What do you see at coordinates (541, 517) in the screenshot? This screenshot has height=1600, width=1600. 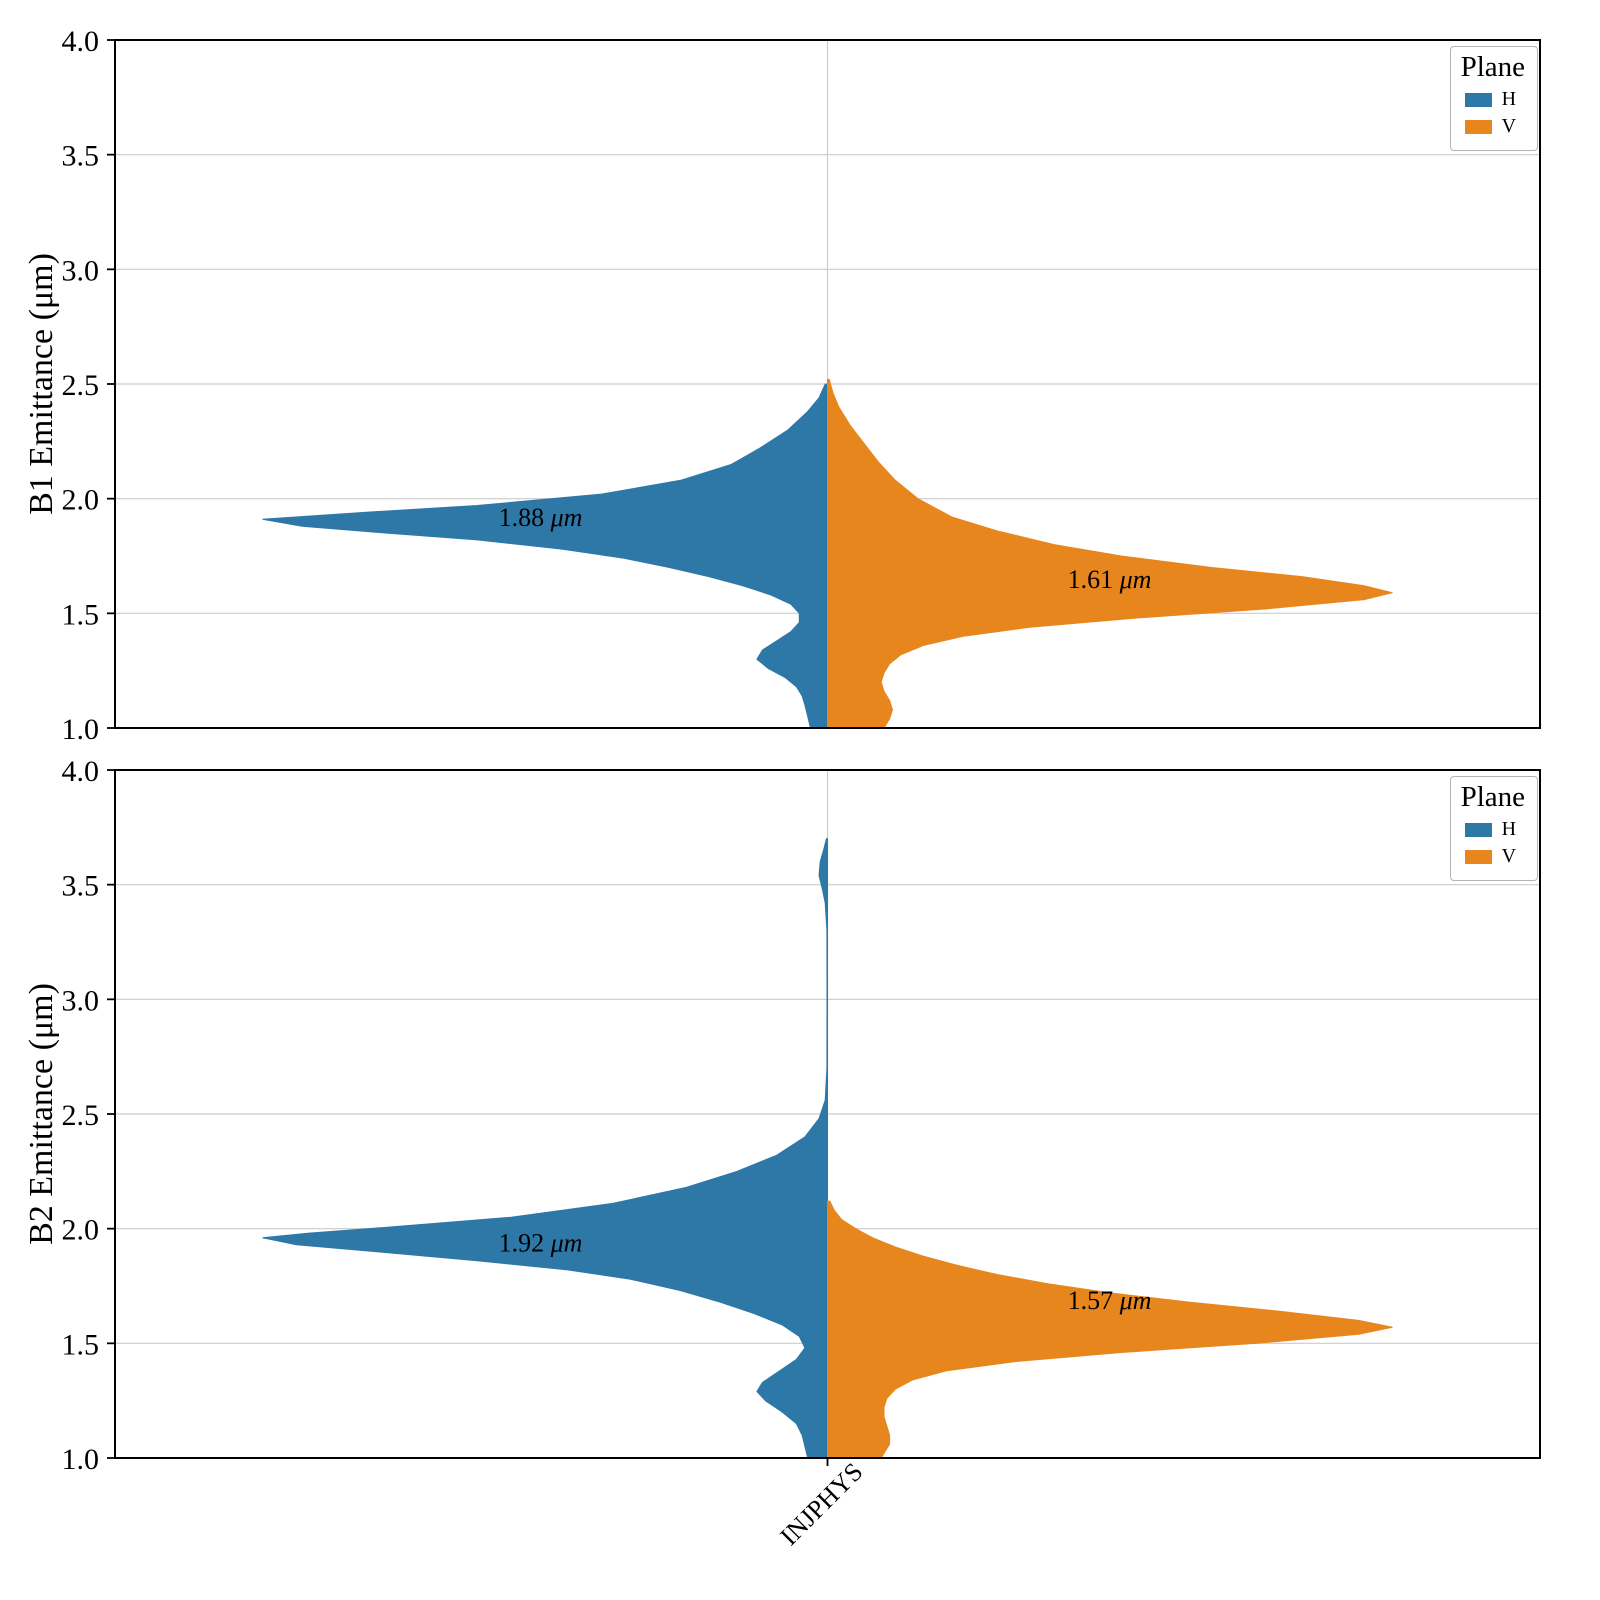 I see `mean-annotation-h: 1.88 μm` at bounding box center [541, 517].